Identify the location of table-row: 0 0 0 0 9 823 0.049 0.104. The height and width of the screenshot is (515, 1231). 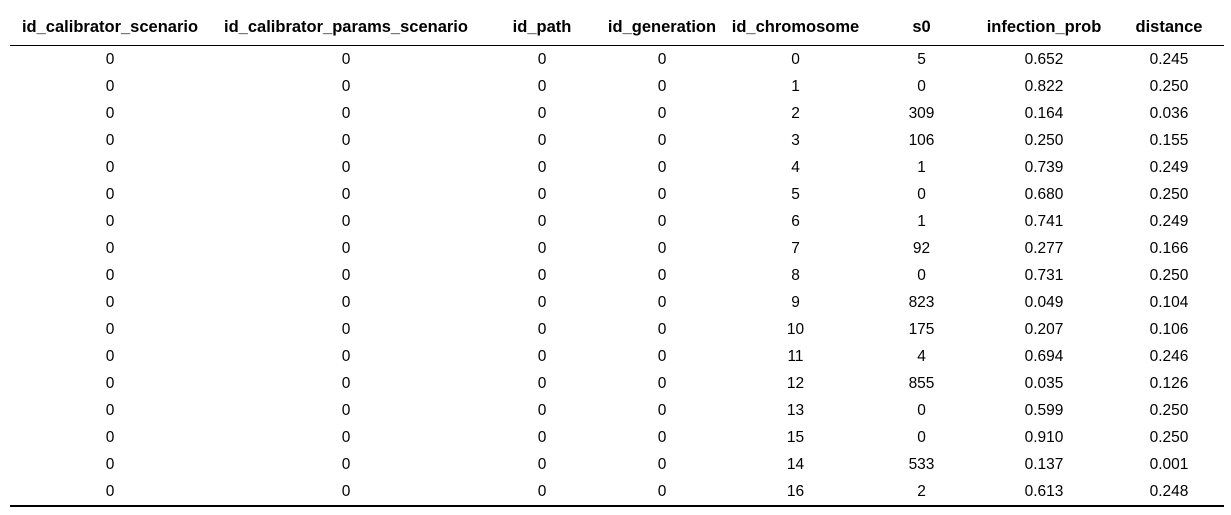
(617, 302).